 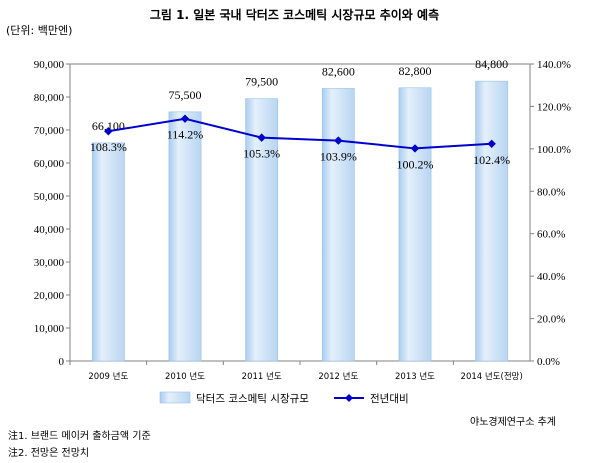 I want to click on left-axis-tick-label: 90,000, so click(x=49, y=65).